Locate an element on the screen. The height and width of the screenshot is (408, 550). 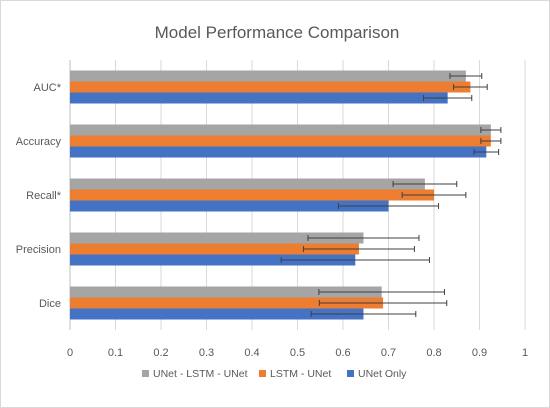
chart-title: Model Performance Comparison is located at coordinates (277, 32).